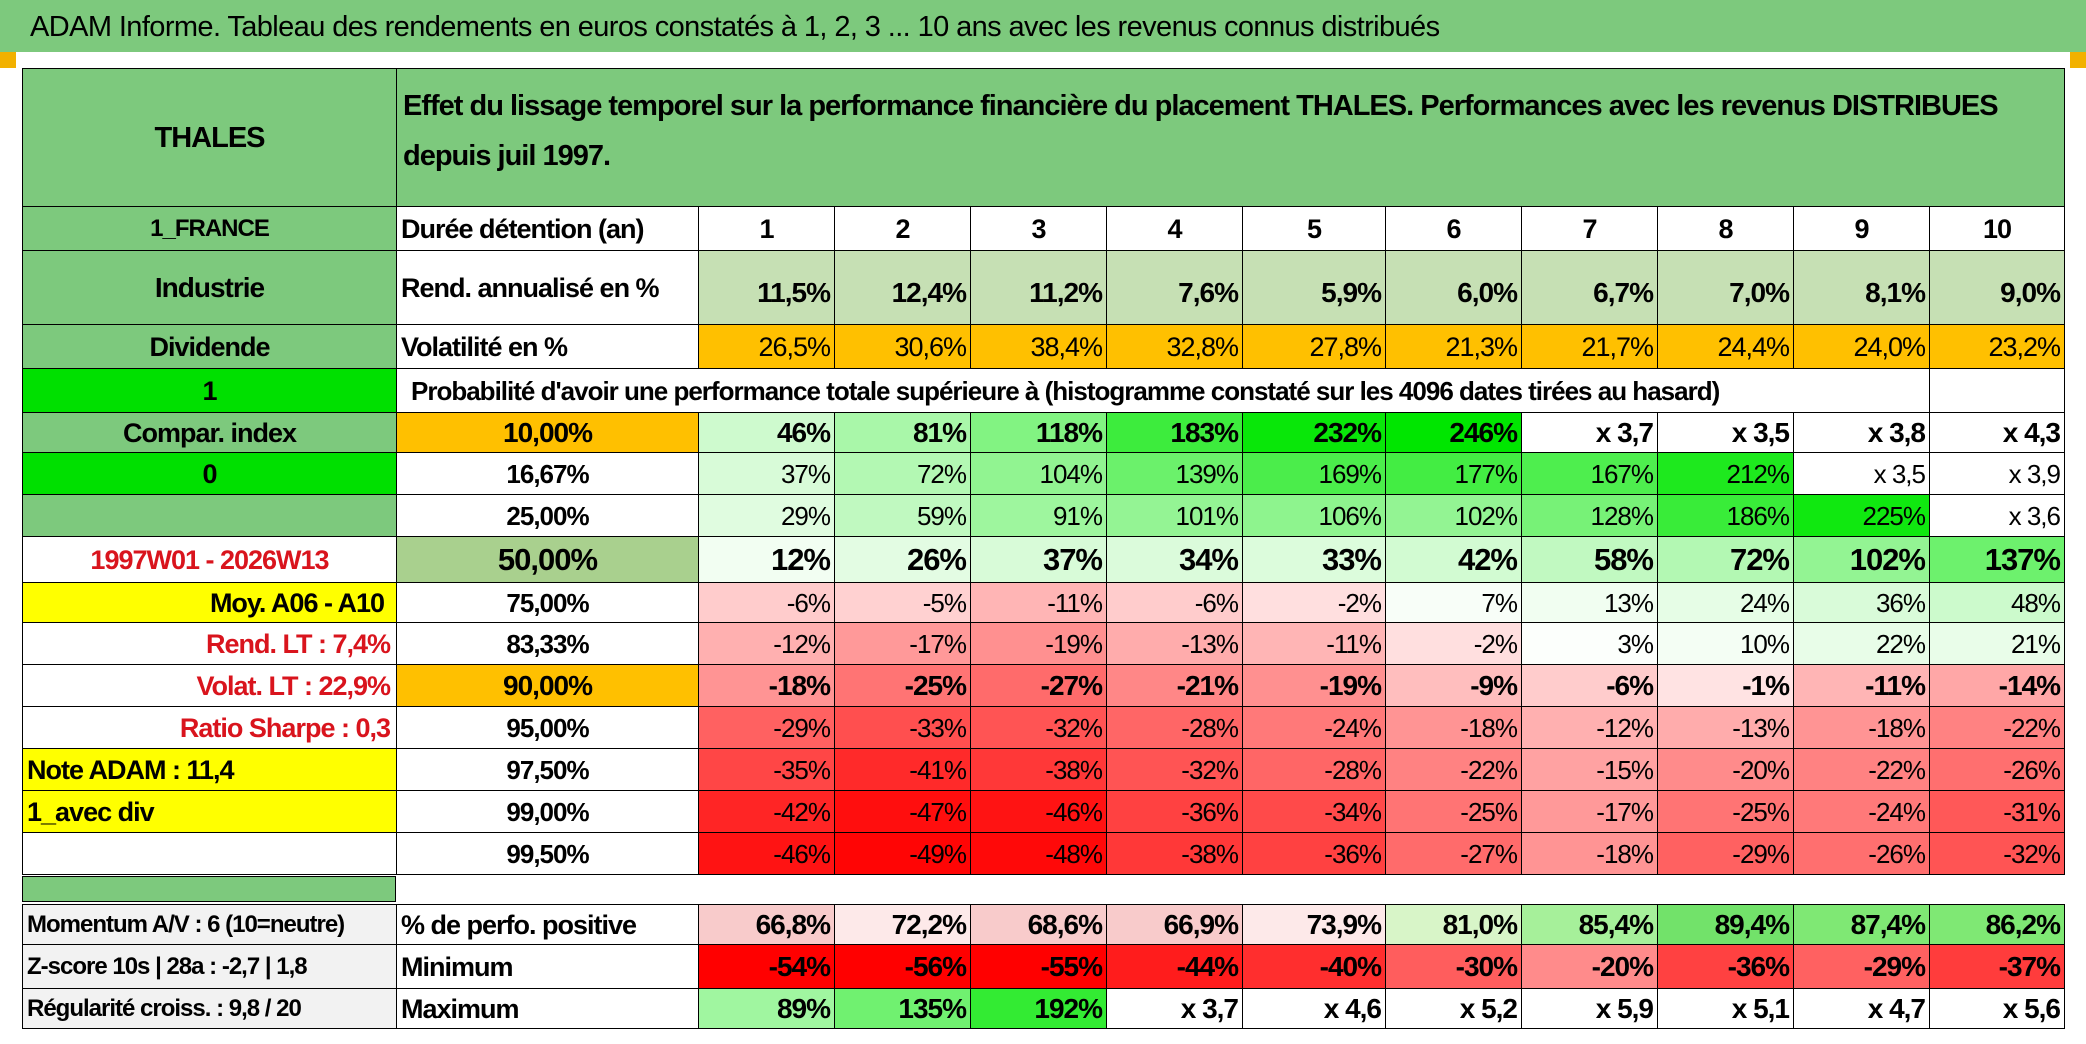  I want to click on maximum-cell: x 5,9, so click(1589, 1008).